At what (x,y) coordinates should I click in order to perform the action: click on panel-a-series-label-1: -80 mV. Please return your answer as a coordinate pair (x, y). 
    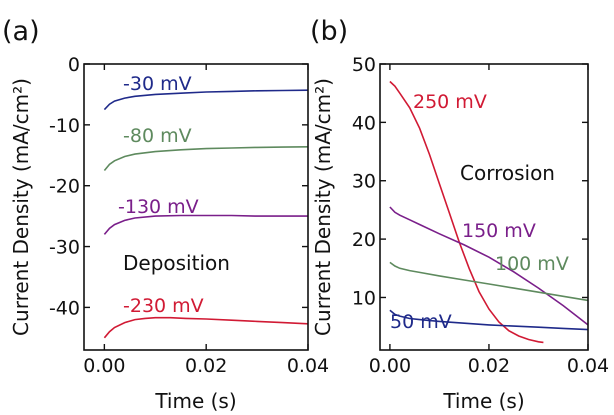
    Looking at the image, I should click on (157, 136).